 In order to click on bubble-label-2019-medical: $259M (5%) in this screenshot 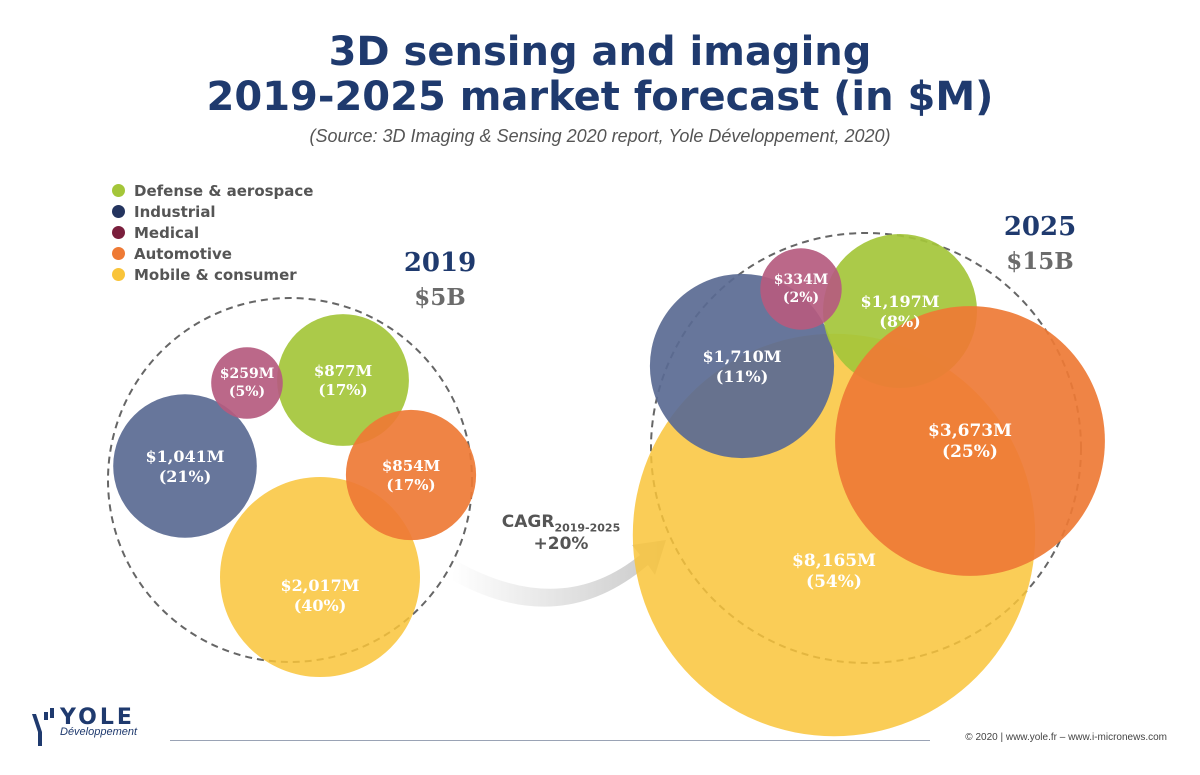, I will do `click(247, 383)`.